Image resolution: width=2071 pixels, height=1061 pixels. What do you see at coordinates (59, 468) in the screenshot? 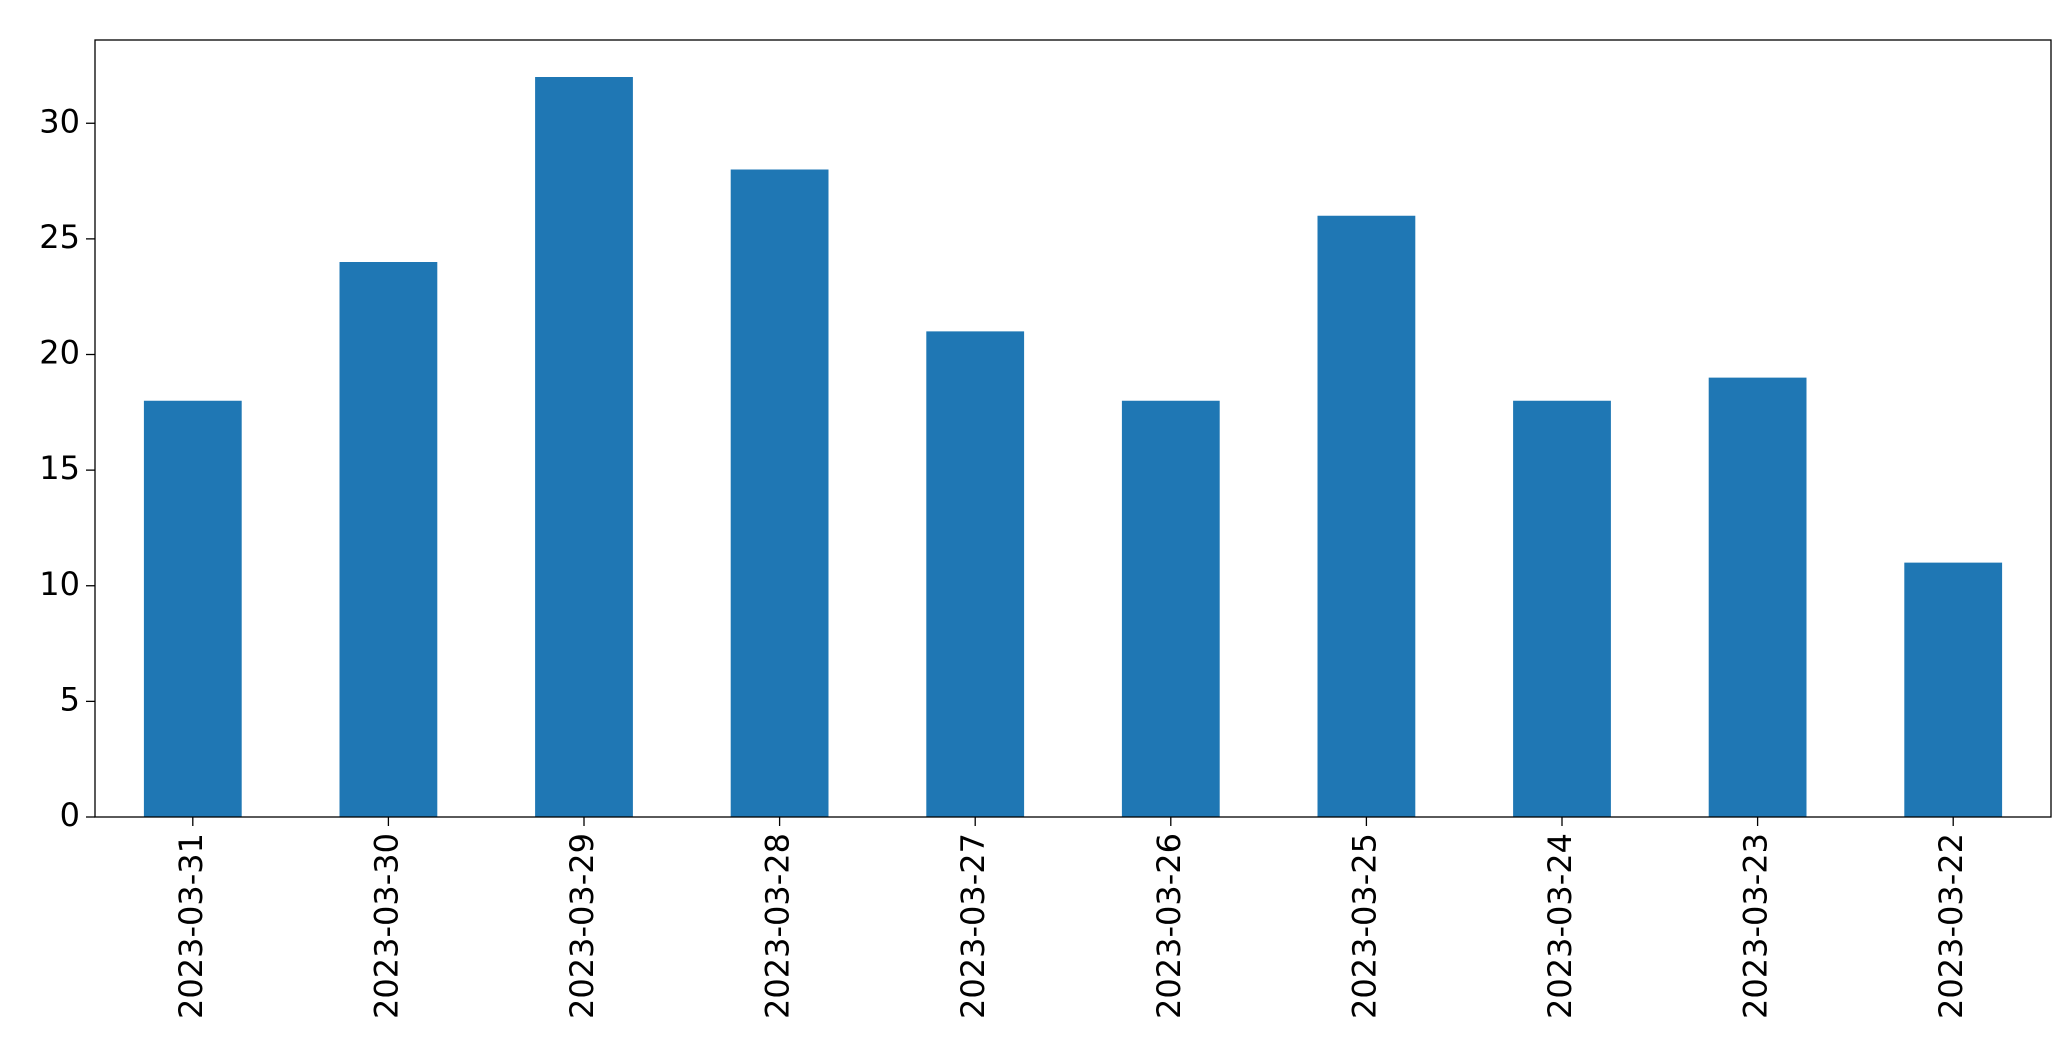
I see `y-tick-label: 15` at bounding box center [59, 468].